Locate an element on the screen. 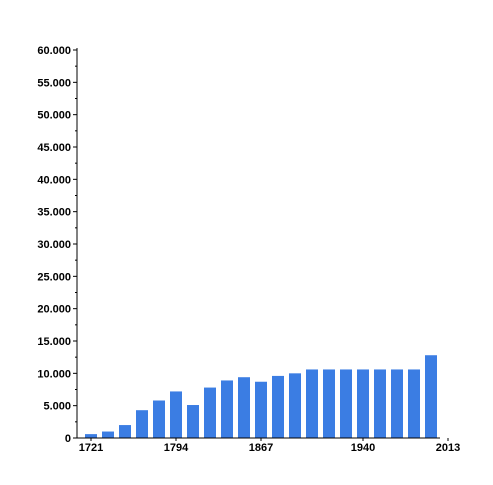 The height and width of the screenshot is (485, 493). x-tick-label: 1794 is located at coordinates (176, 448).